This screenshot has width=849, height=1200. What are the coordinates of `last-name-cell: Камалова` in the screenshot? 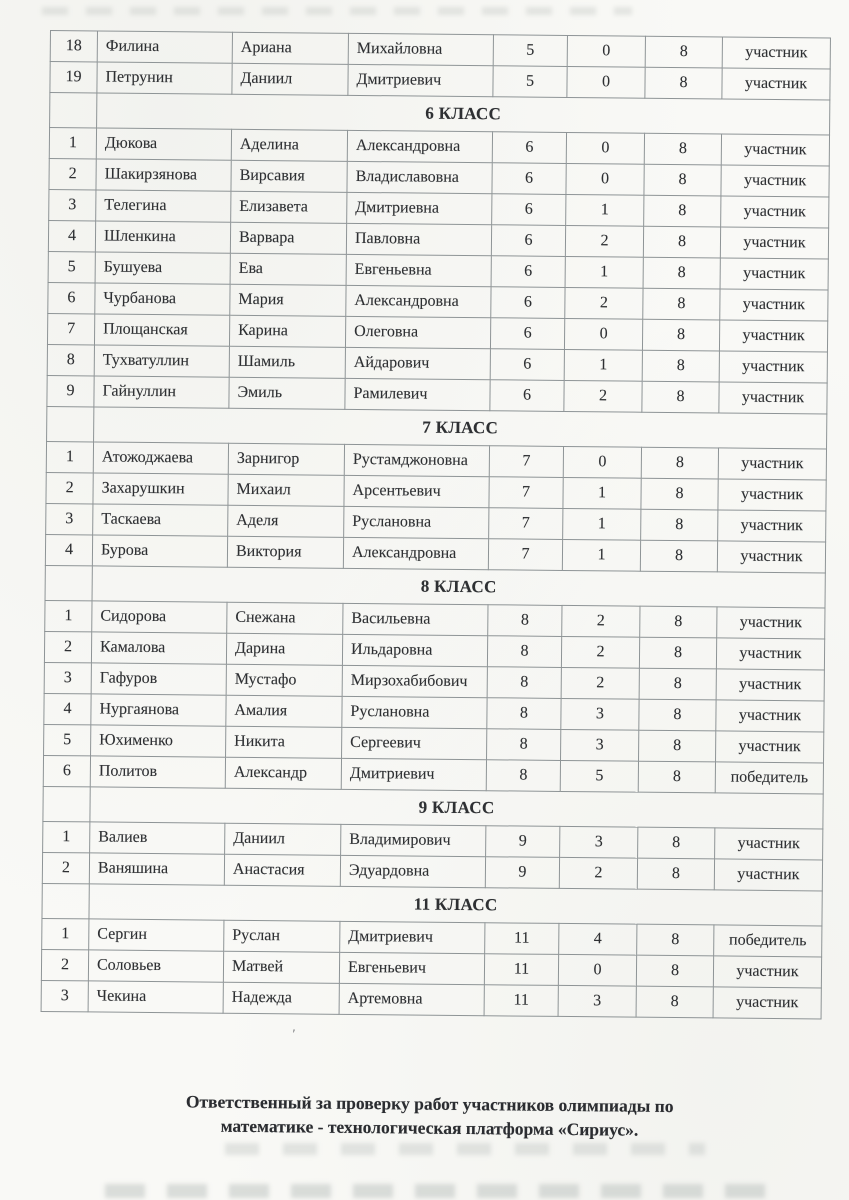 It's located at (159, 648).